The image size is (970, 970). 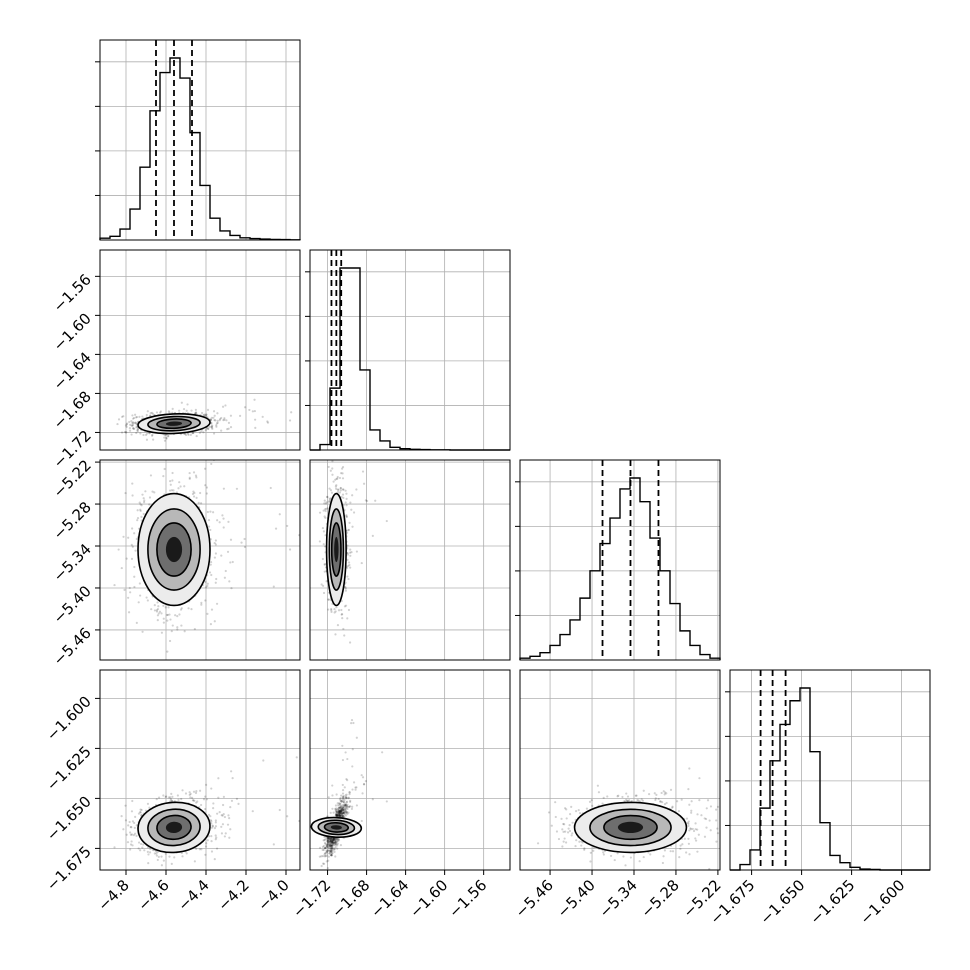 What do you see at coordinates (200, 350) in the screenshot?
I see `panel-frame` at bounding box center [200, 350].